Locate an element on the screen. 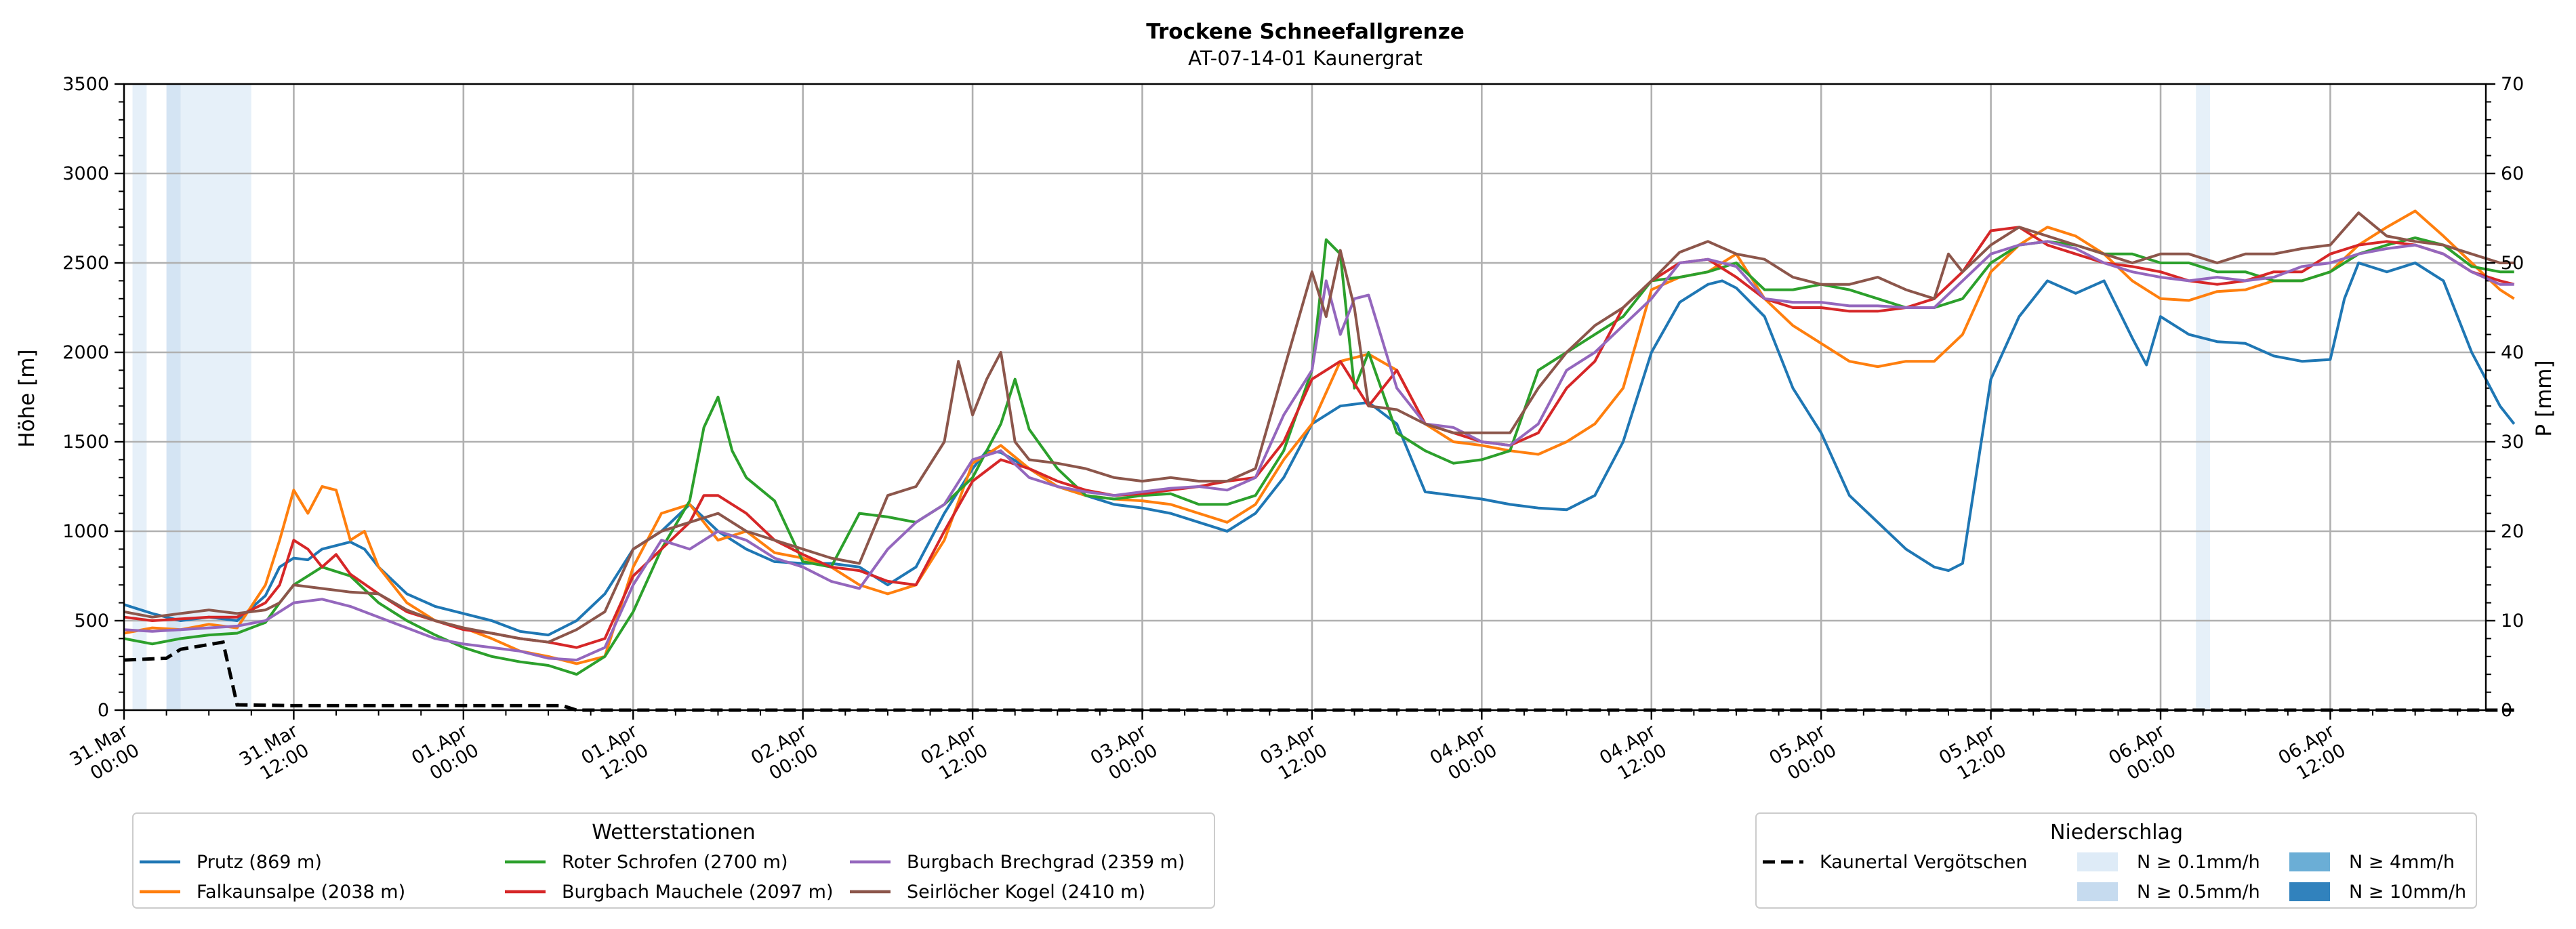 This screenshot has height=929, width=2576. y-tick-label: 0 is located at coordinates (103, 710).